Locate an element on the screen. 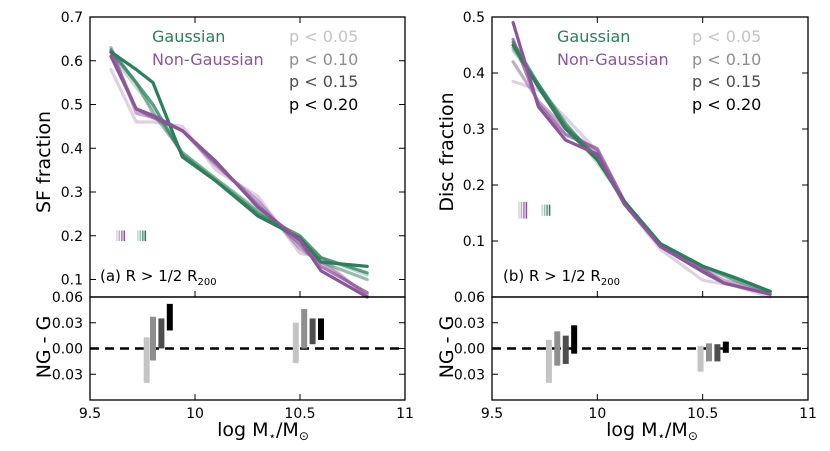 This screenshot has height=451, width=830. panel-a-annotation-sub: 200 is located at coordinates (207, 282).